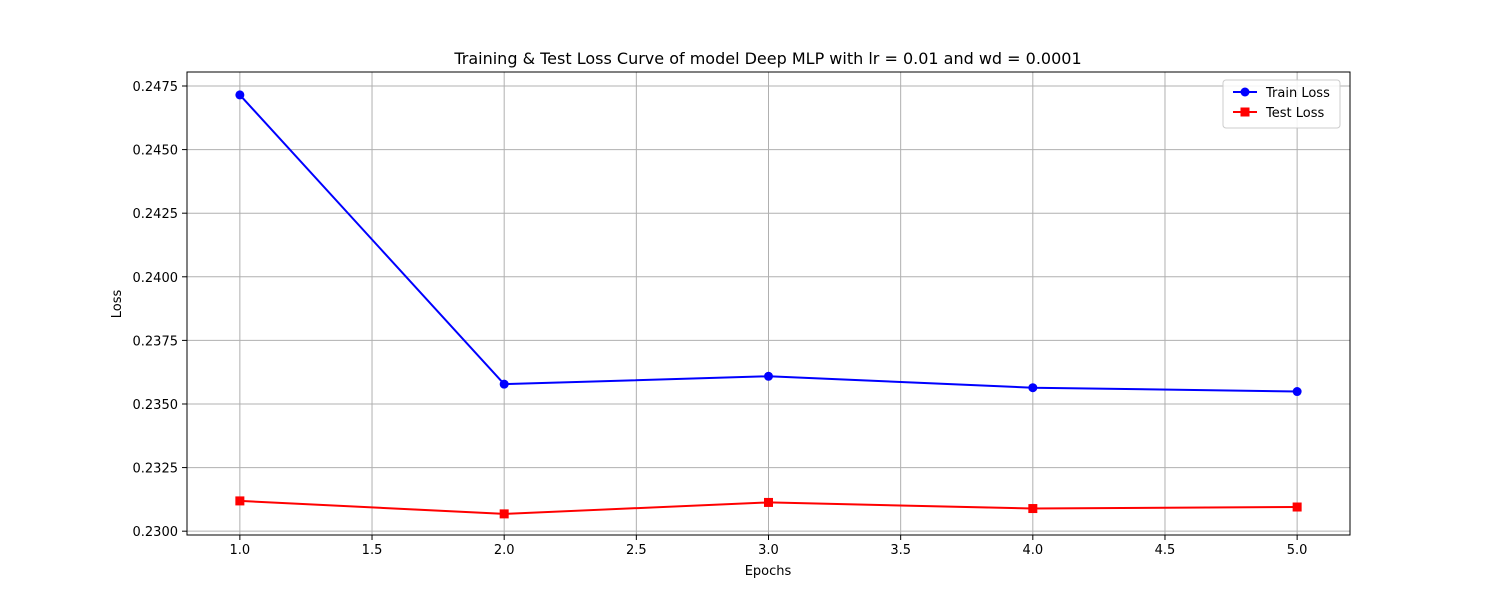  Describe the element at coordinates (636, 550) in the screenshot. I see `x-tick-label: 2.5` at that location.